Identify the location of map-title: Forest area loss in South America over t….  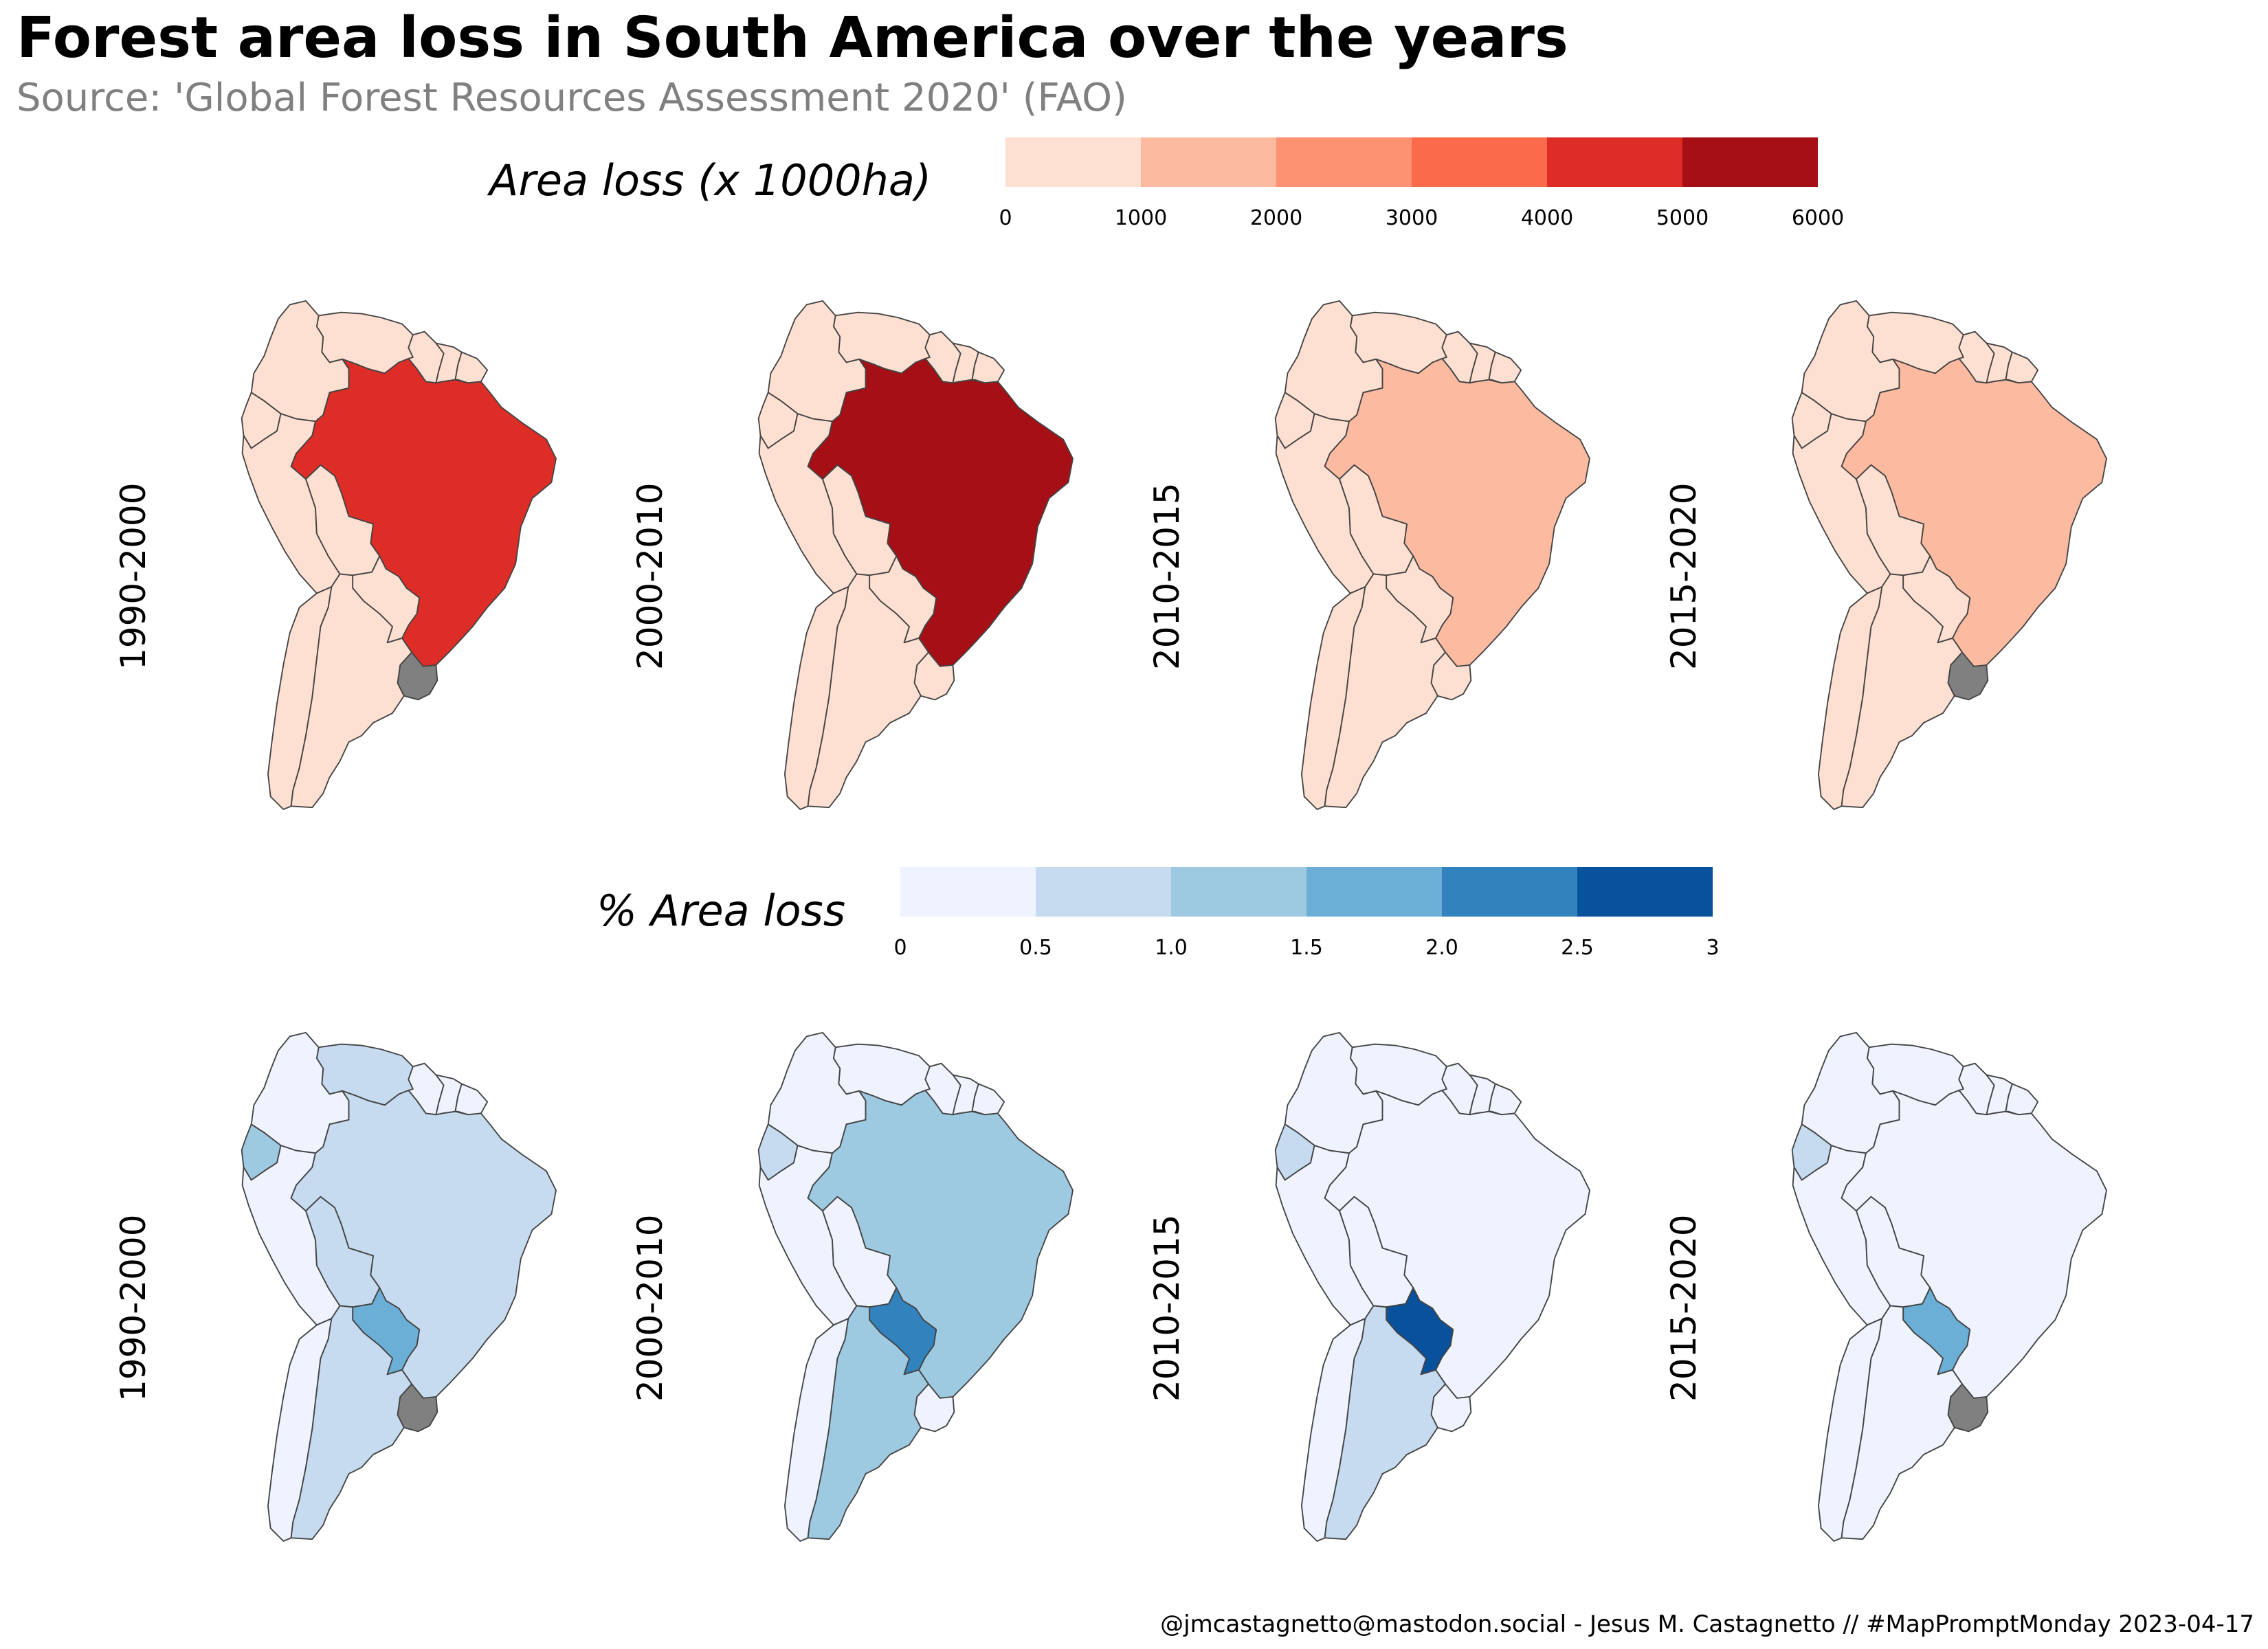
(792, 38).